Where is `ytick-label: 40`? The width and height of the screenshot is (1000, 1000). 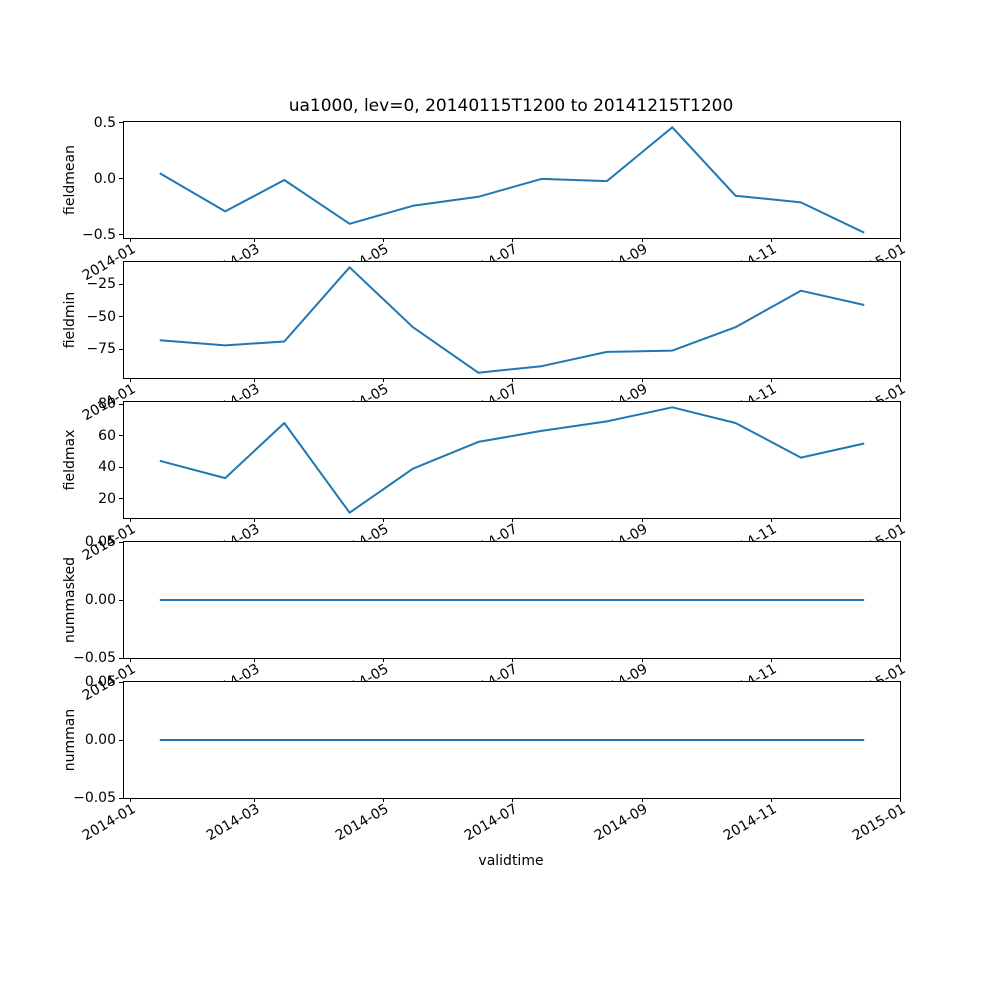 ytick-label: 40 is located at coordinates (107, 467).